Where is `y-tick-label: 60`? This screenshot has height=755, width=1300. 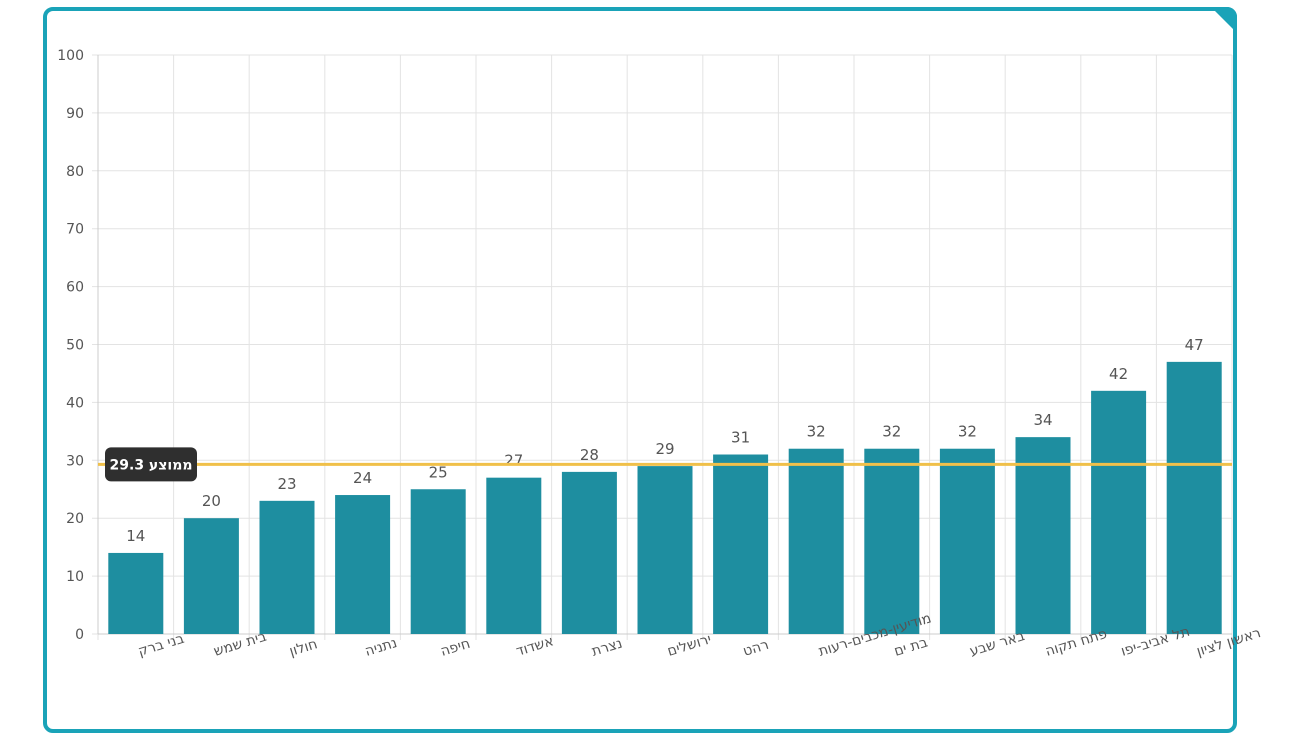 y-tick-label: 60 is located at coordinates (75, 288).